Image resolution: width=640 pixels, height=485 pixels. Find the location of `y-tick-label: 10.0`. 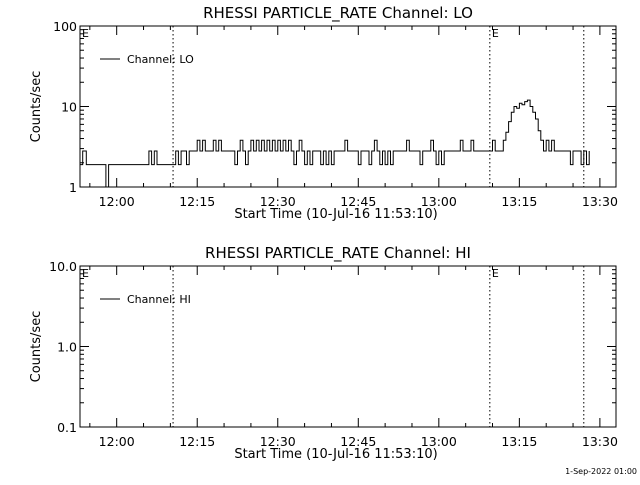

y-tick-label: 10.0 is located at coordinates (63, 266).